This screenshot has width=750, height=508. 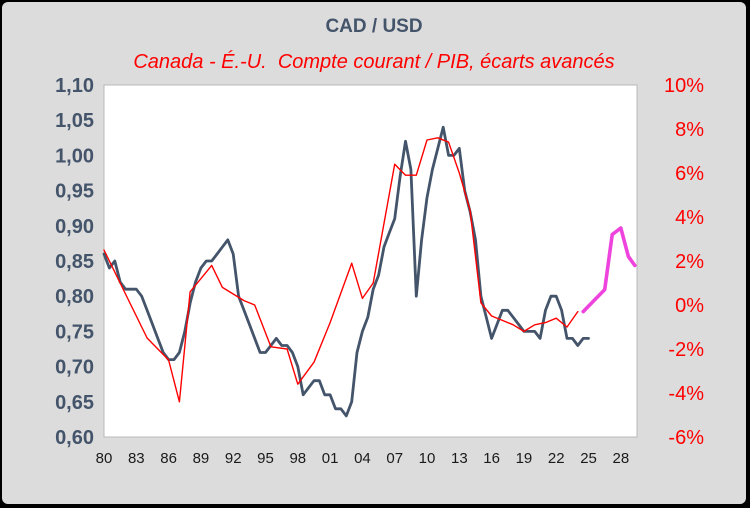 What do you see at coordinates (74, 192) in the screenshot?
I see `left-tick-label: 0,95` at bounding box center [74, 192].